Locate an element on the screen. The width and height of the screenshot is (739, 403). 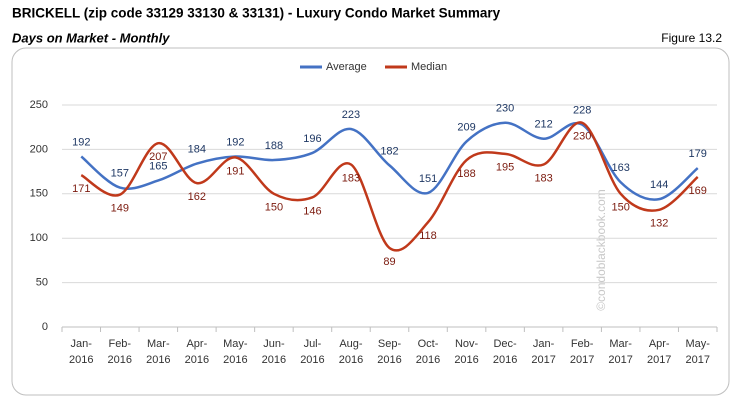
y-tick-label: 200 is located at coordinates (39, 149).